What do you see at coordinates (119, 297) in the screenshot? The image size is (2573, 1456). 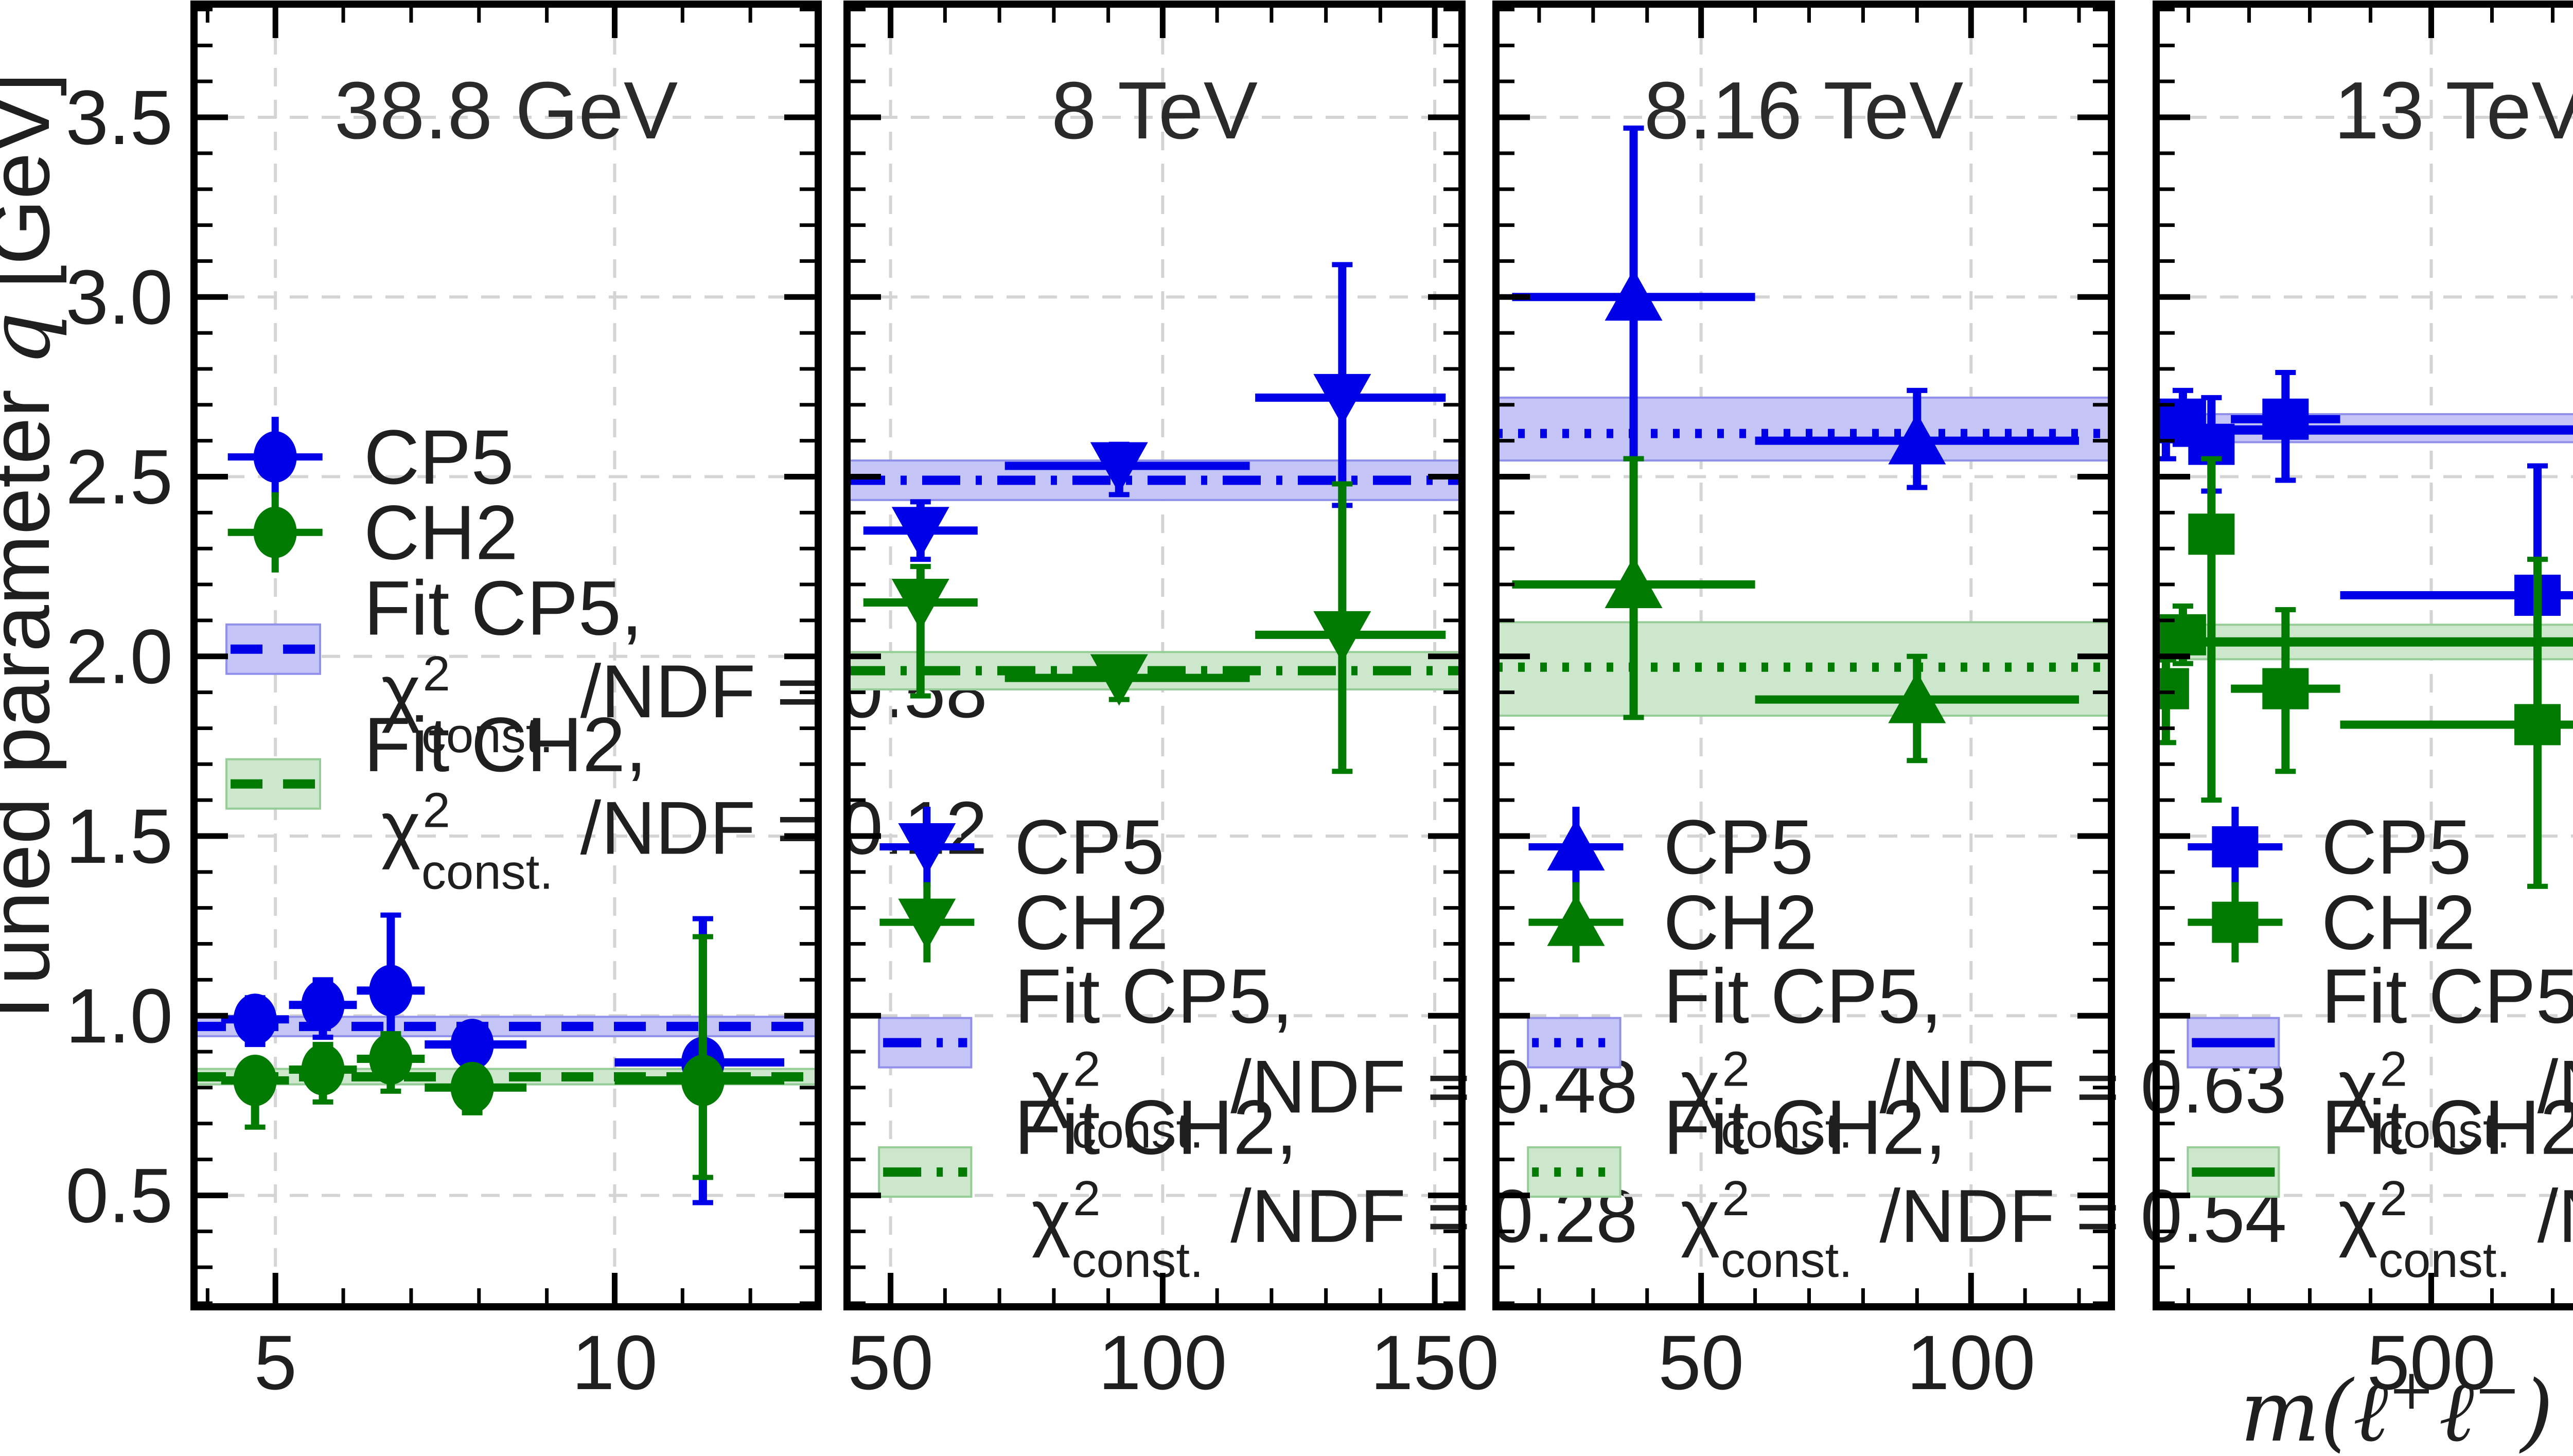 I see `y-tick-label: 3.0` at bounding box center [119, 297].